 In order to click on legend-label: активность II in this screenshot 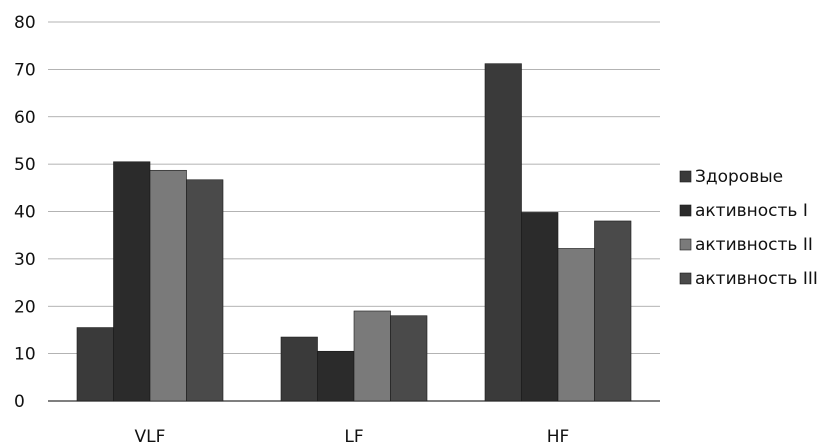, I will do `click(754, 245)`.